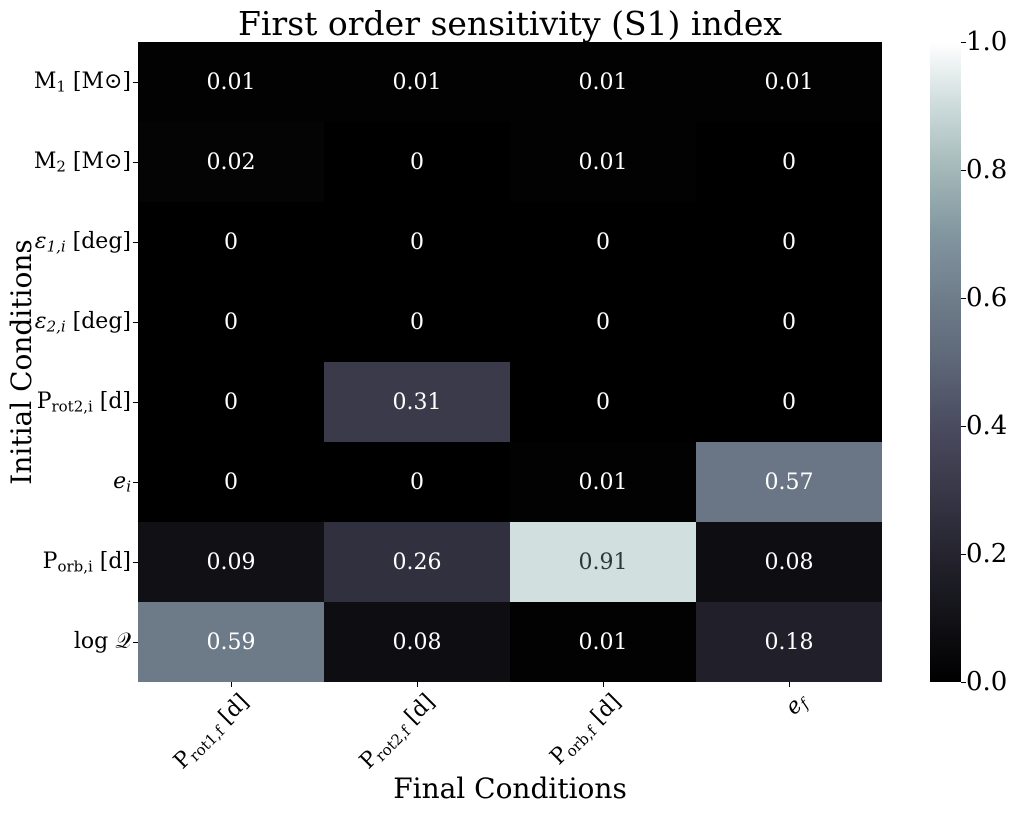  I want to click on y-tick-label: M2 [M⊙], so click(65, 162).